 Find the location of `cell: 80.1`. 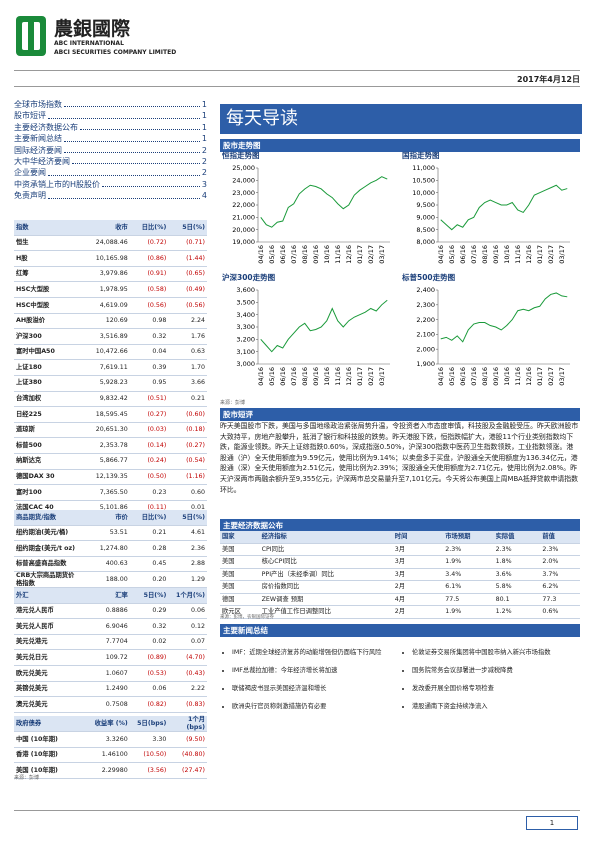

cell: 80.1 is located at coordinates (517, 599).